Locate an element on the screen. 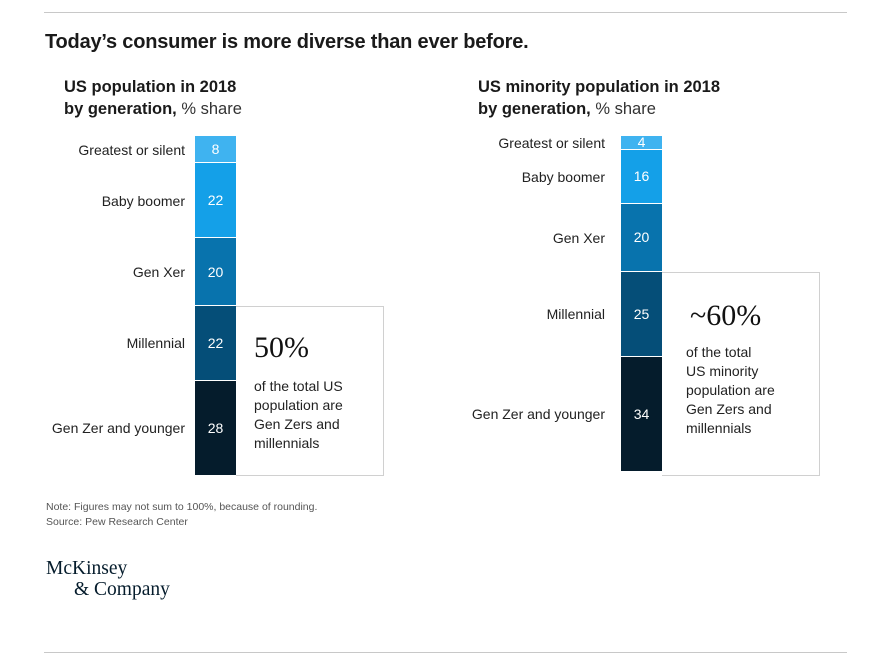  chart1-callout-line: population are is located at coordinates (298, 405).